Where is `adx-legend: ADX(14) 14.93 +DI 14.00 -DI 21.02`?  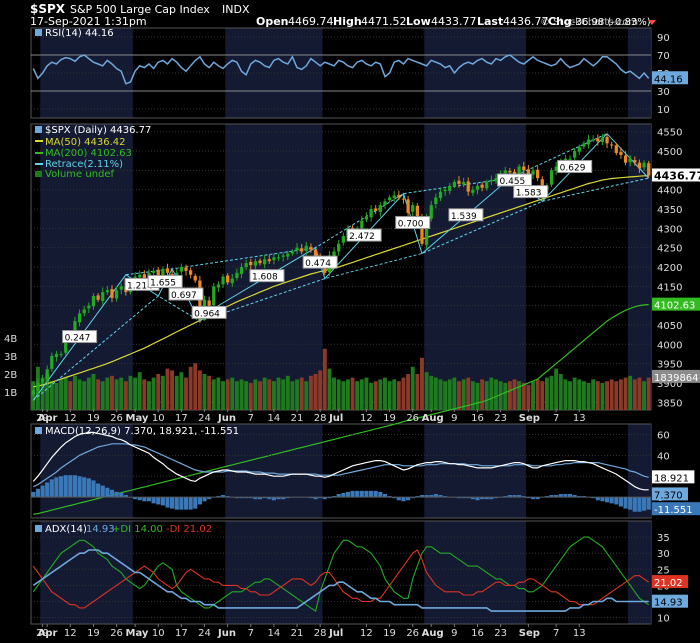
adx-legend: ADX(14) 14.93 +DI 14.00 -DI 21.02 is located at coordinates (123, 529).